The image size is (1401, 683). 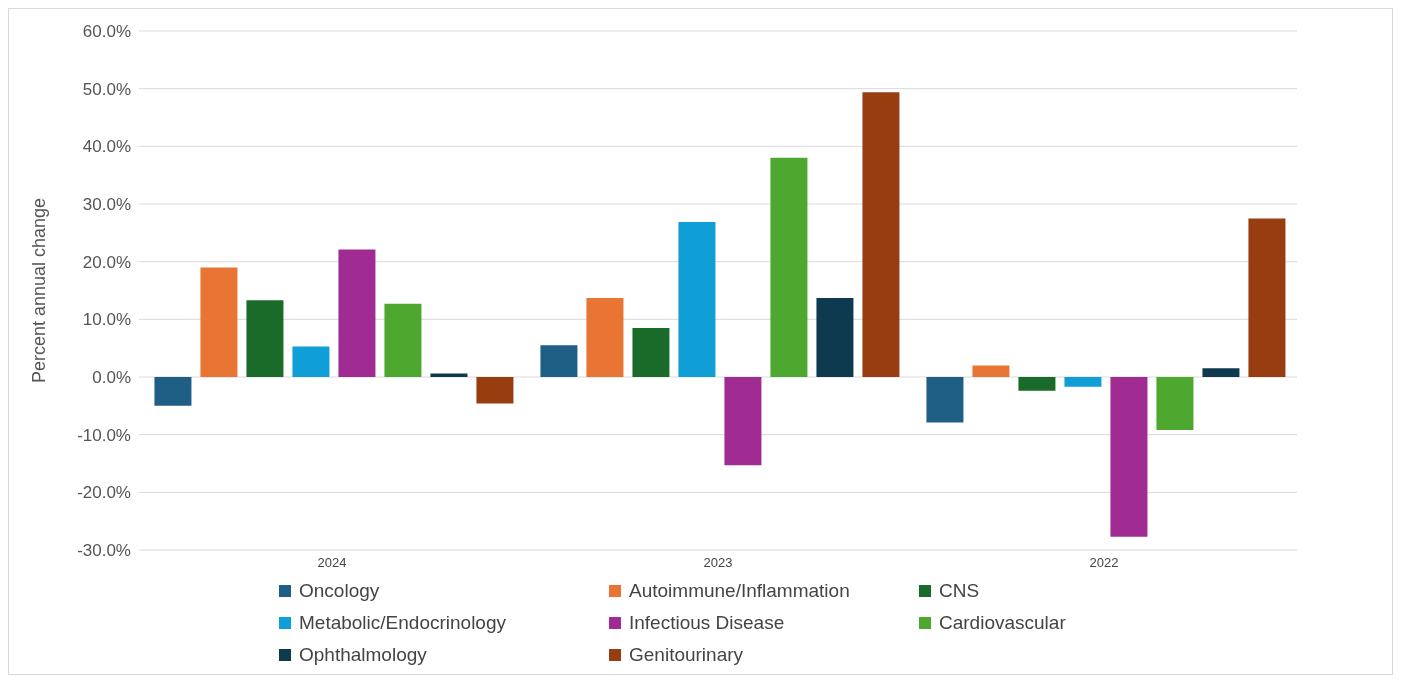 What do you see at coordinates (106, 262) in the screenshot?
I see `y-tick-label: 20.0%` at bounding box center [106, 262].